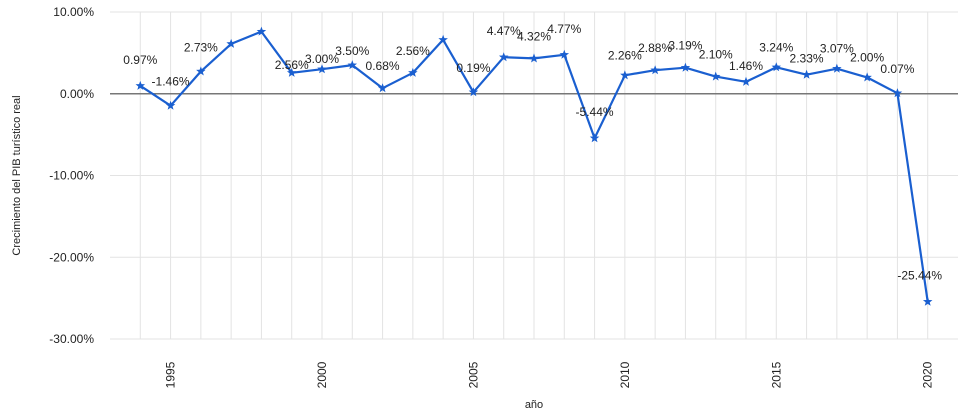  What do you see at coordinates (776, 374) in the screenshot?
I see `x-tick-label: 2015` at bounding box center [776, 374].